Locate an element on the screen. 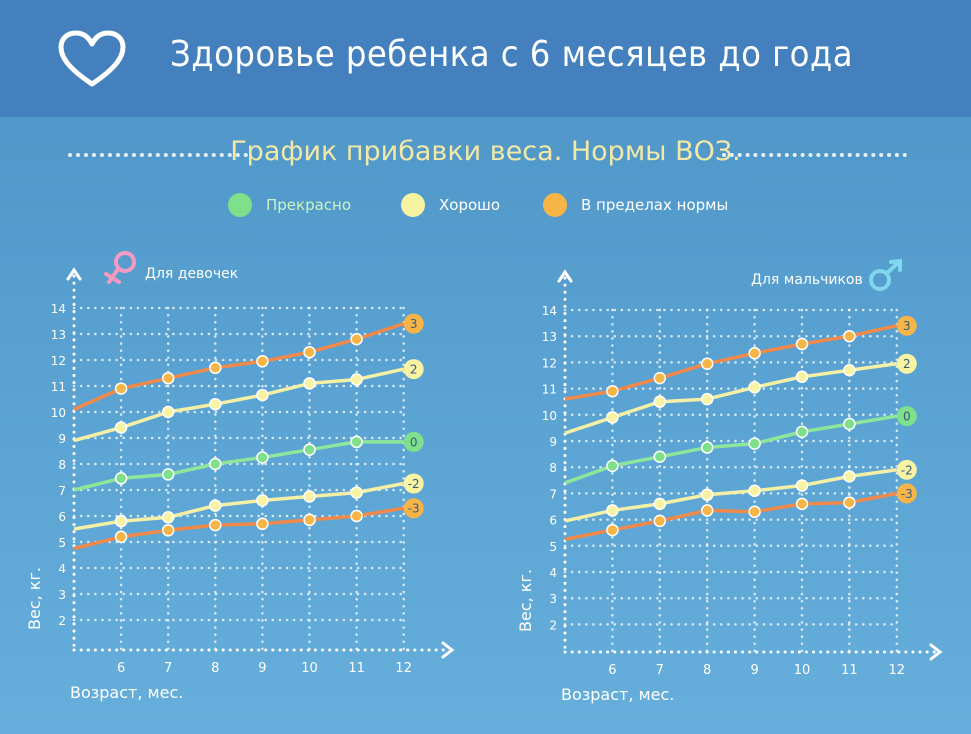  female-icon is located at coordinates (120, 267).